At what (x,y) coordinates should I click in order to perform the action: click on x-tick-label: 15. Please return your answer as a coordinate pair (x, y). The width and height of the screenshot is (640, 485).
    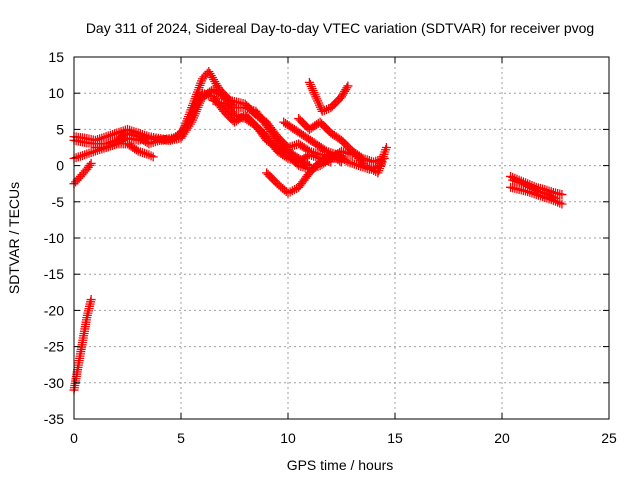
    Looking at the image, I should click on (395, 438).